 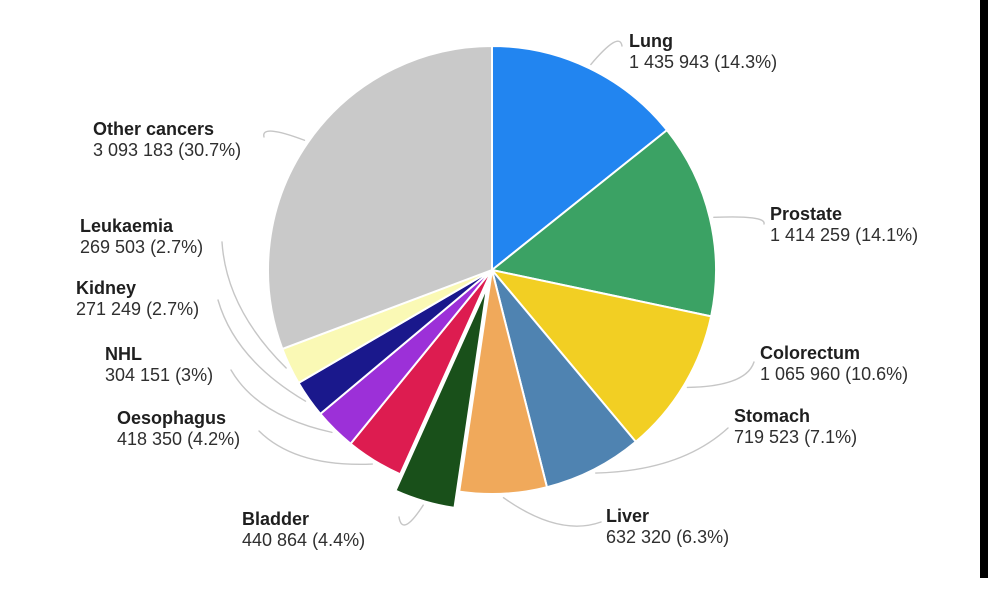 What do you see at coordinates (844, 235) in the screenshot?
I see `slice-value: 1 414 259 (14.1%)` at bounding box center [844, 235].